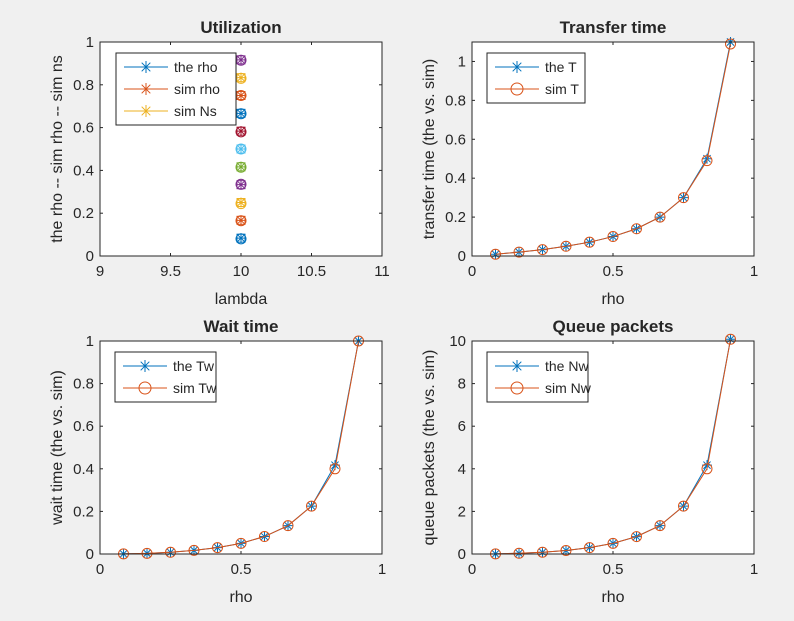 This screenshot has height=621, width=794. Describe the element at coordinates (197, 89) in the screenshot. I see `legend-entry-label: sim rho` at that location.